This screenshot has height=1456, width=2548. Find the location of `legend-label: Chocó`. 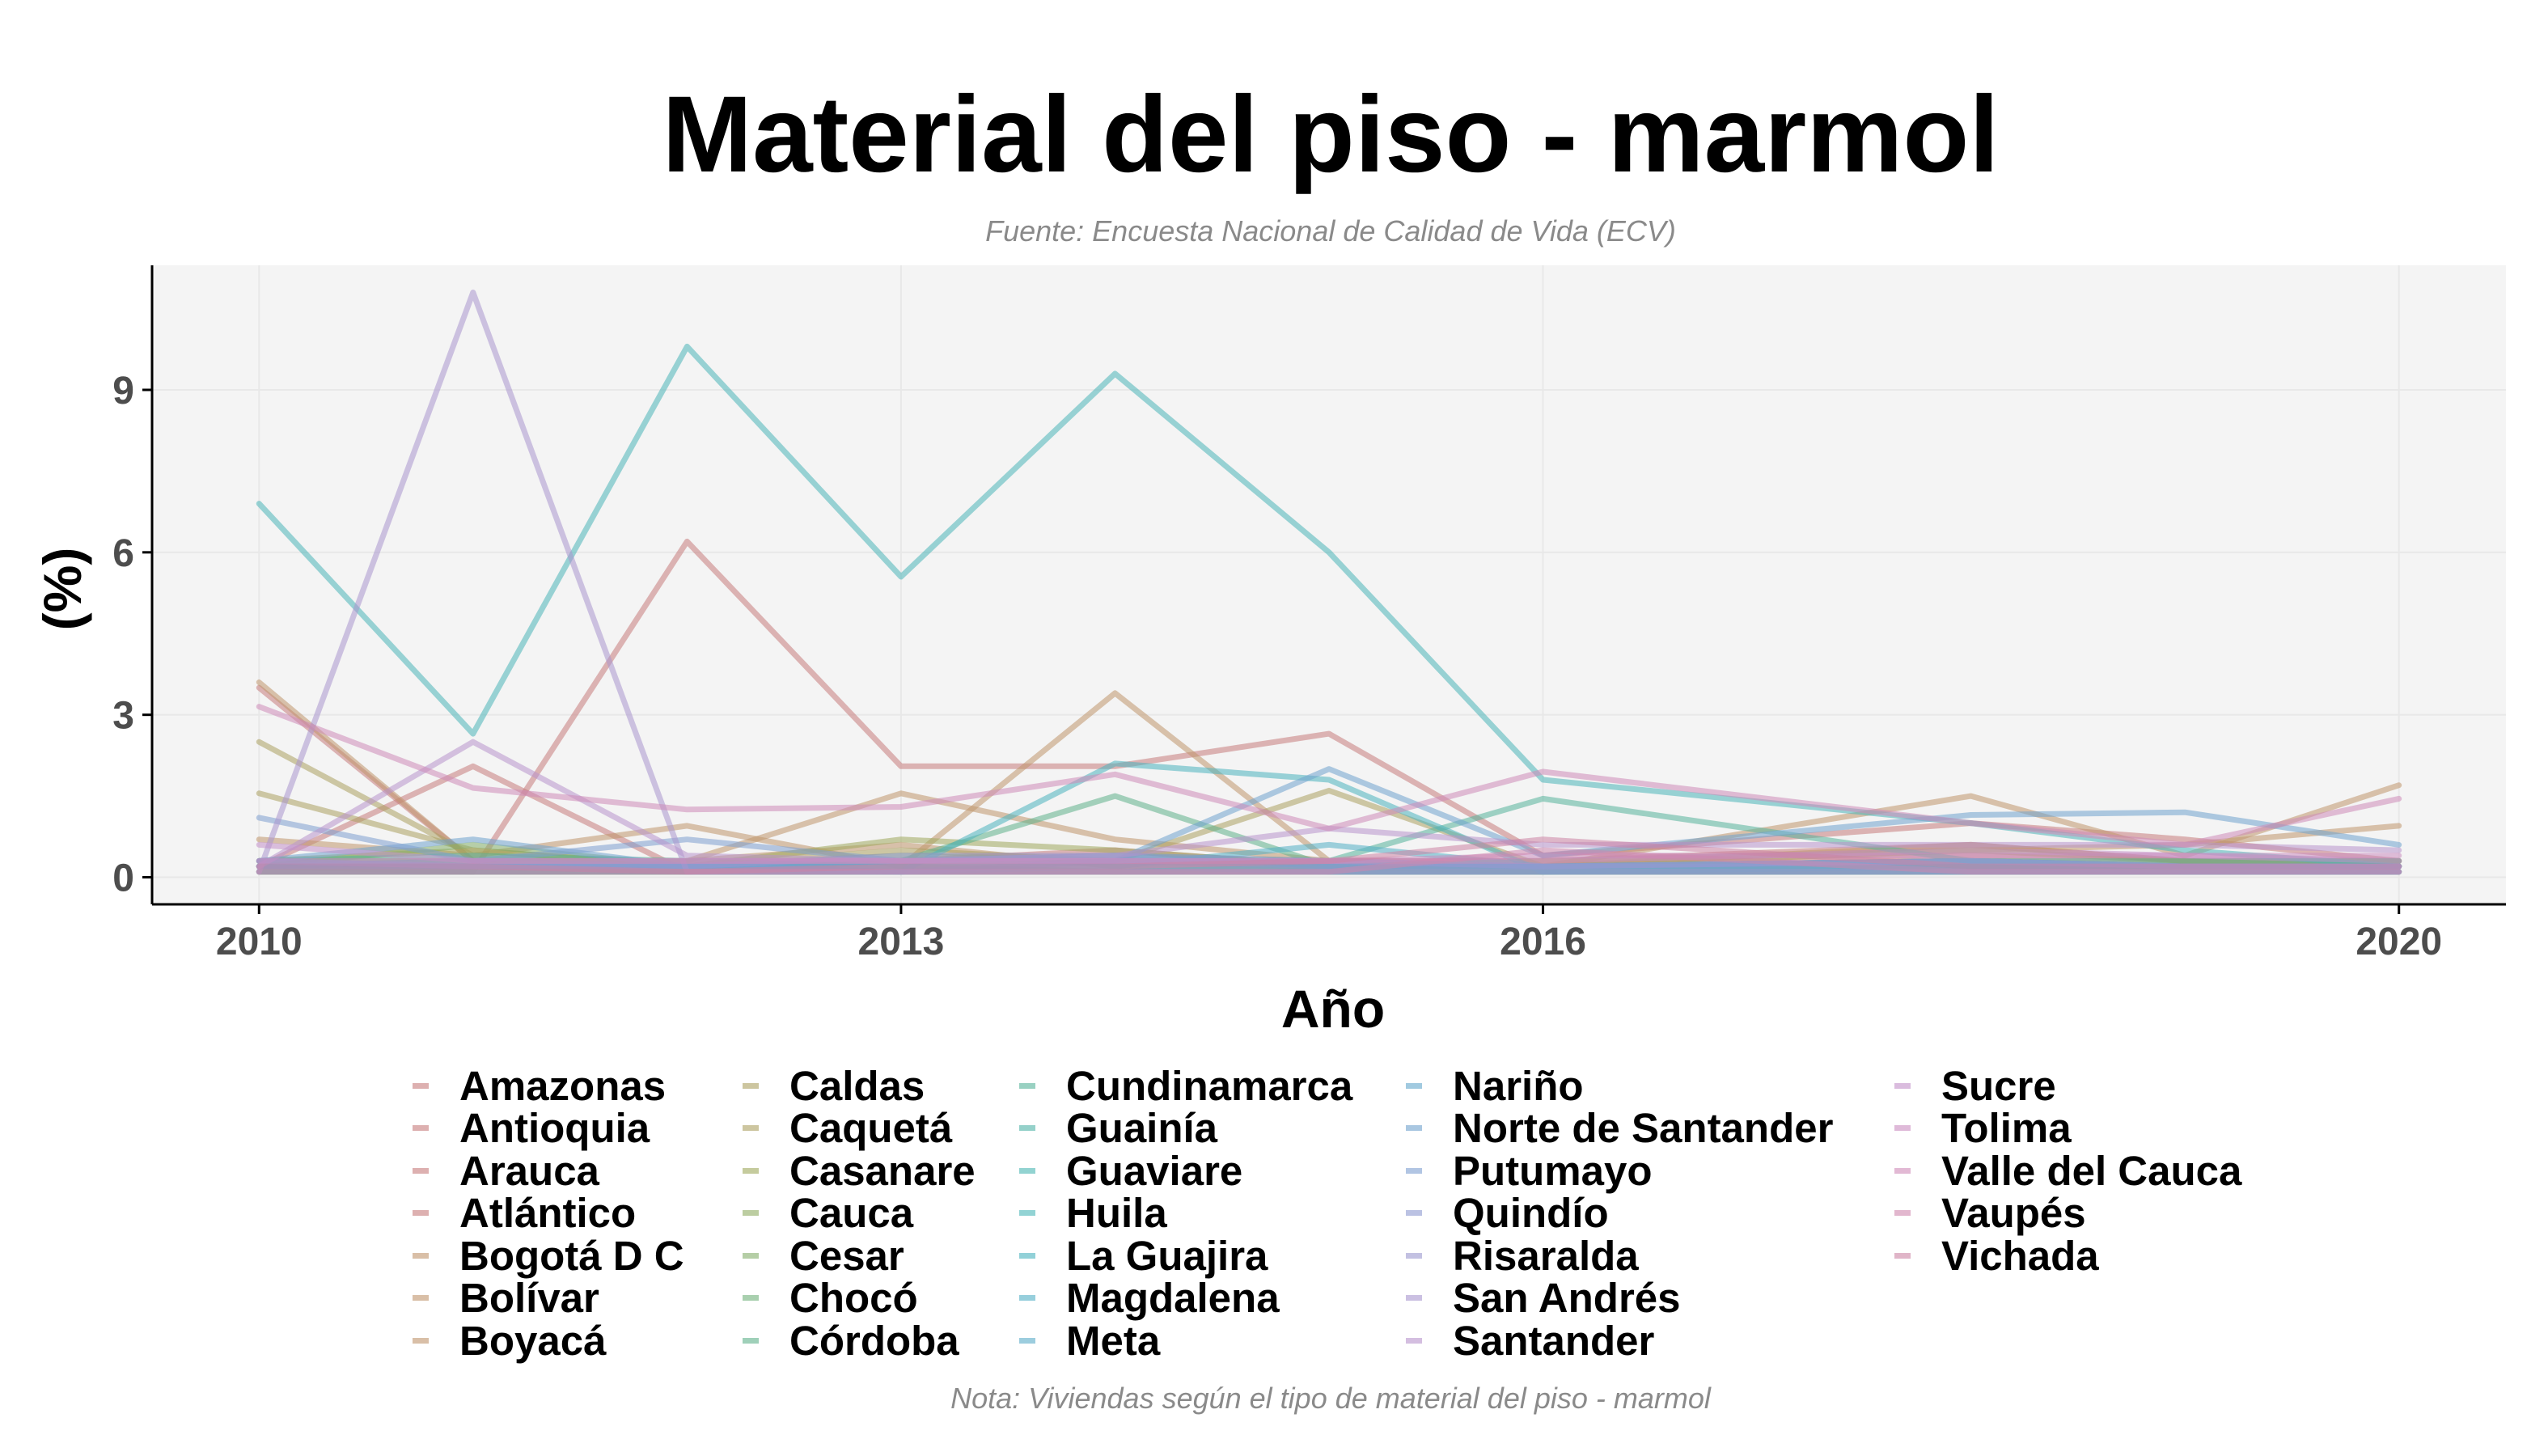

legend-label: Chocó is located at coordinates (853, 1298).